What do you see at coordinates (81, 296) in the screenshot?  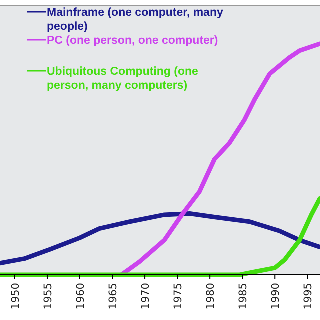 I see `x-tick-label: 1960` at bounding box center [81, 296].